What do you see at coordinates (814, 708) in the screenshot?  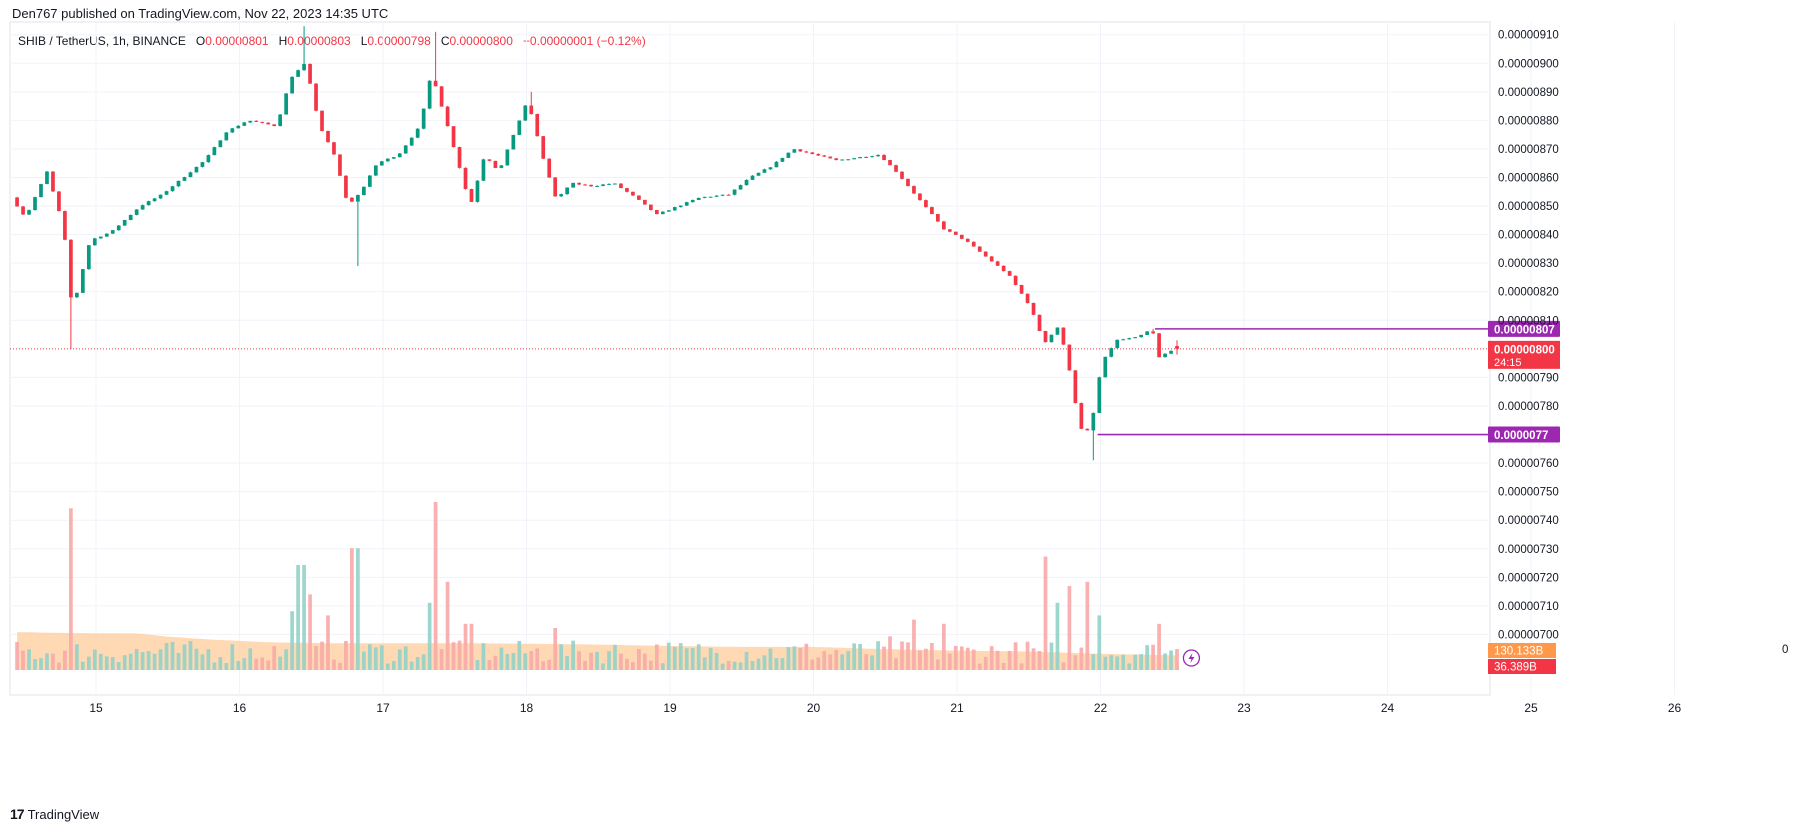 I see `x-tick-label: 20` at bounding box center [814, 708].